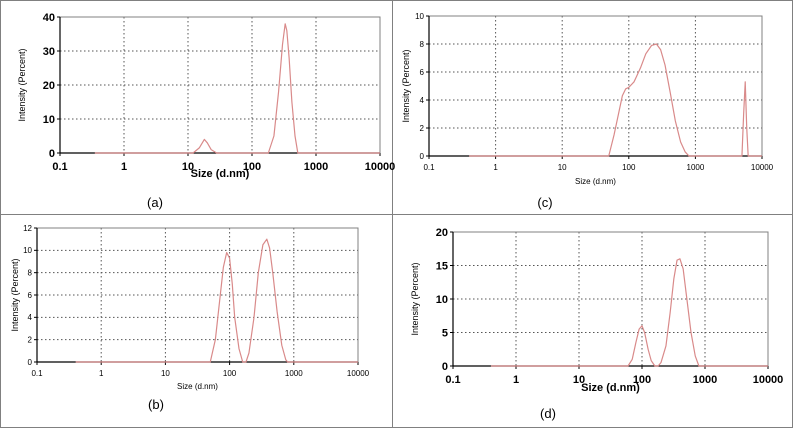 This screenshot has height=433, width=793. I want to click on panel-caption: (c), so click(544, 202).